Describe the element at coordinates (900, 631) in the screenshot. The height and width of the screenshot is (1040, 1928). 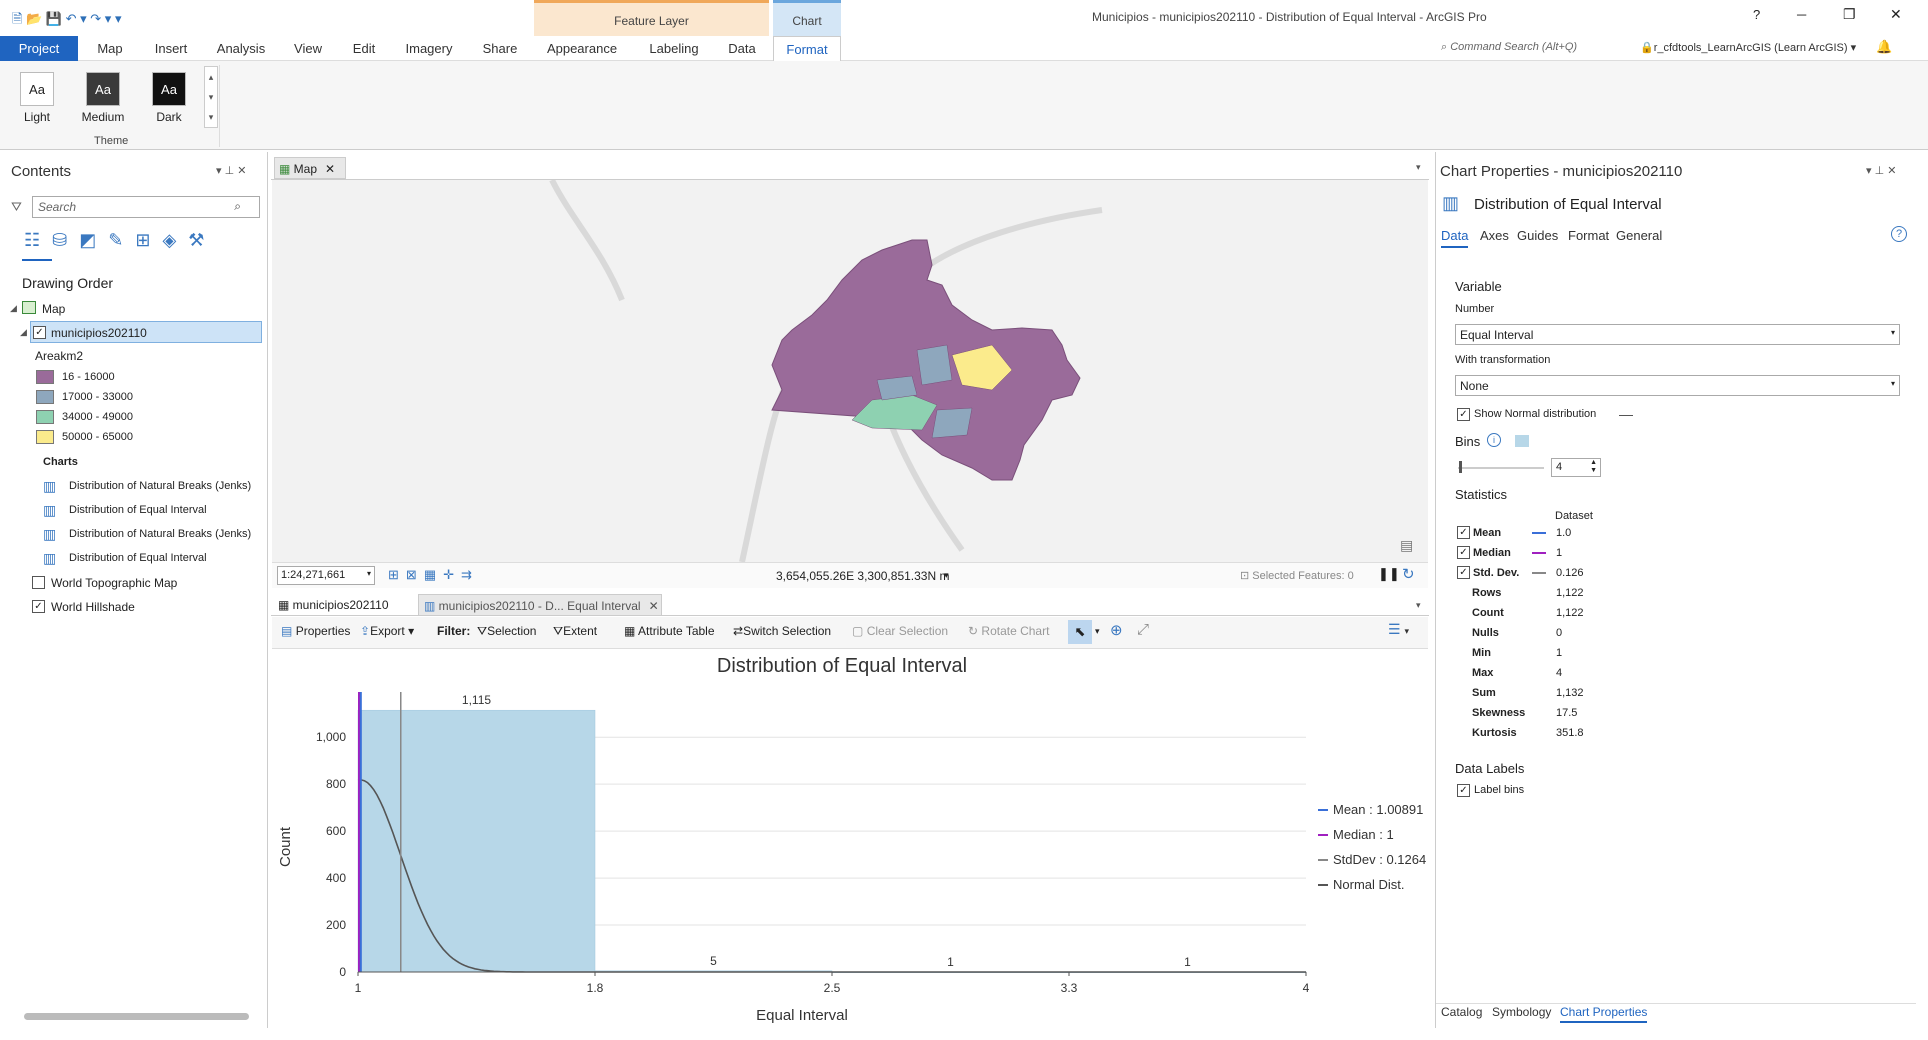
I see `clear-selection-button: ▢ Clear Selection` at that location.